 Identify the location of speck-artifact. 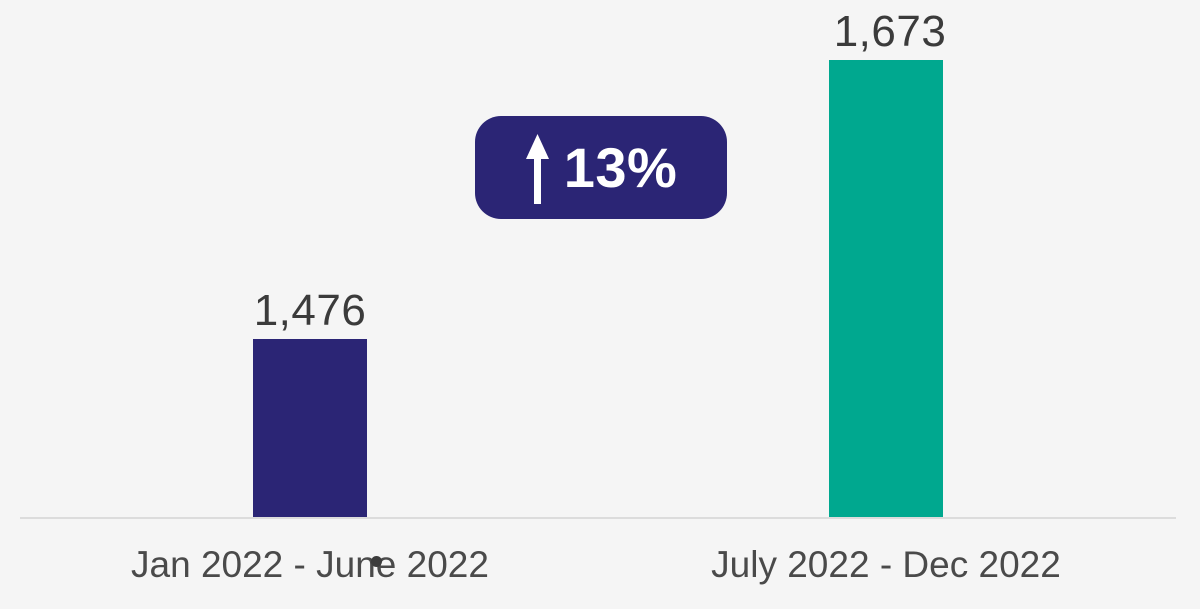
(376, 561).